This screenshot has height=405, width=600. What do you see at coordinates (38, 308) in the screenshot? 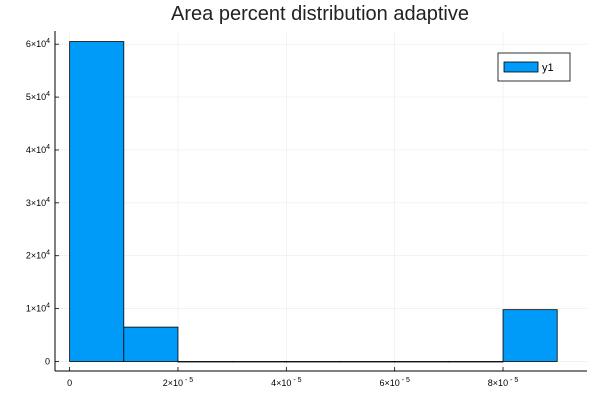
I see `y-tick-label: 1×10⁴` at bounding box center [38, 308].